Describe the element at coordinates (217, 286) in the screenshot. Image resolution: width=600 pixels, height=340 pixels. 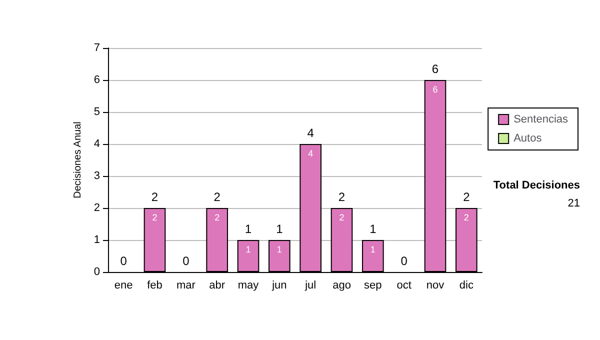
I see `x-tick-label: abr` at that location.